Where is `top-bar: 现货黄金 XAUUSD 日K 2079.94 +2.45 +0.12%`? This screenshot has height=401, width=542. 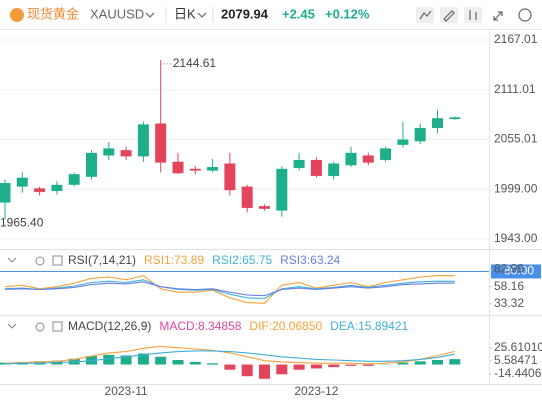 top-bar: 现货黄金 XAUUSD 日K 2079.94 +2.45 +0.12% is located at coordinates (271, 18).